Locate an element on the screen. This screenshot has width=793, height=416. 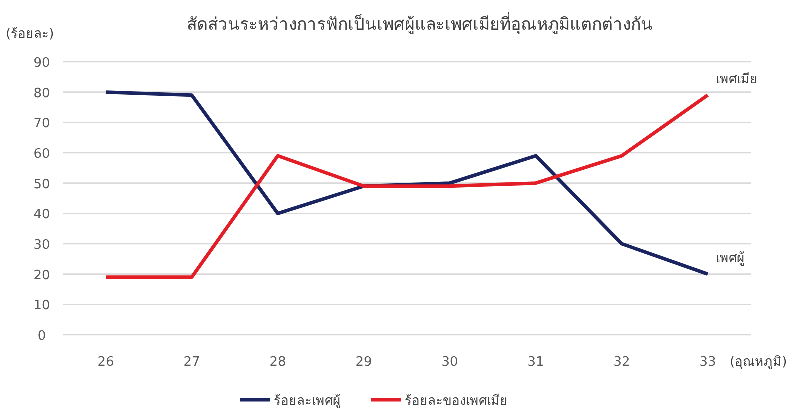
x-tick-label: 31 is located at coordinates (536, 362).